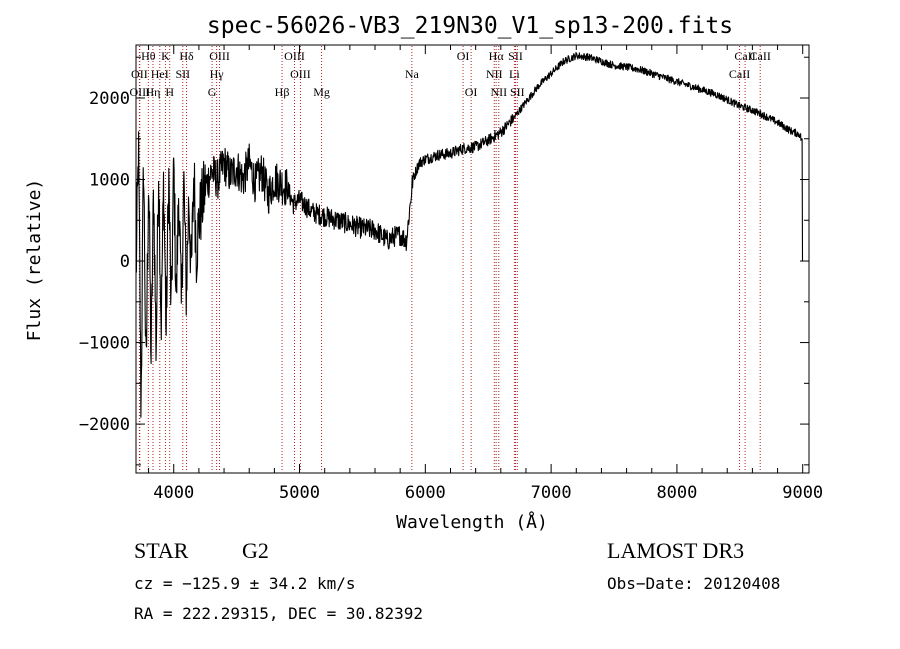  What do you see at coordinates (472, 522) in the screenshot?
I see `x-axis-label: Wavelength (Å)` at bounding box center [472, 522].